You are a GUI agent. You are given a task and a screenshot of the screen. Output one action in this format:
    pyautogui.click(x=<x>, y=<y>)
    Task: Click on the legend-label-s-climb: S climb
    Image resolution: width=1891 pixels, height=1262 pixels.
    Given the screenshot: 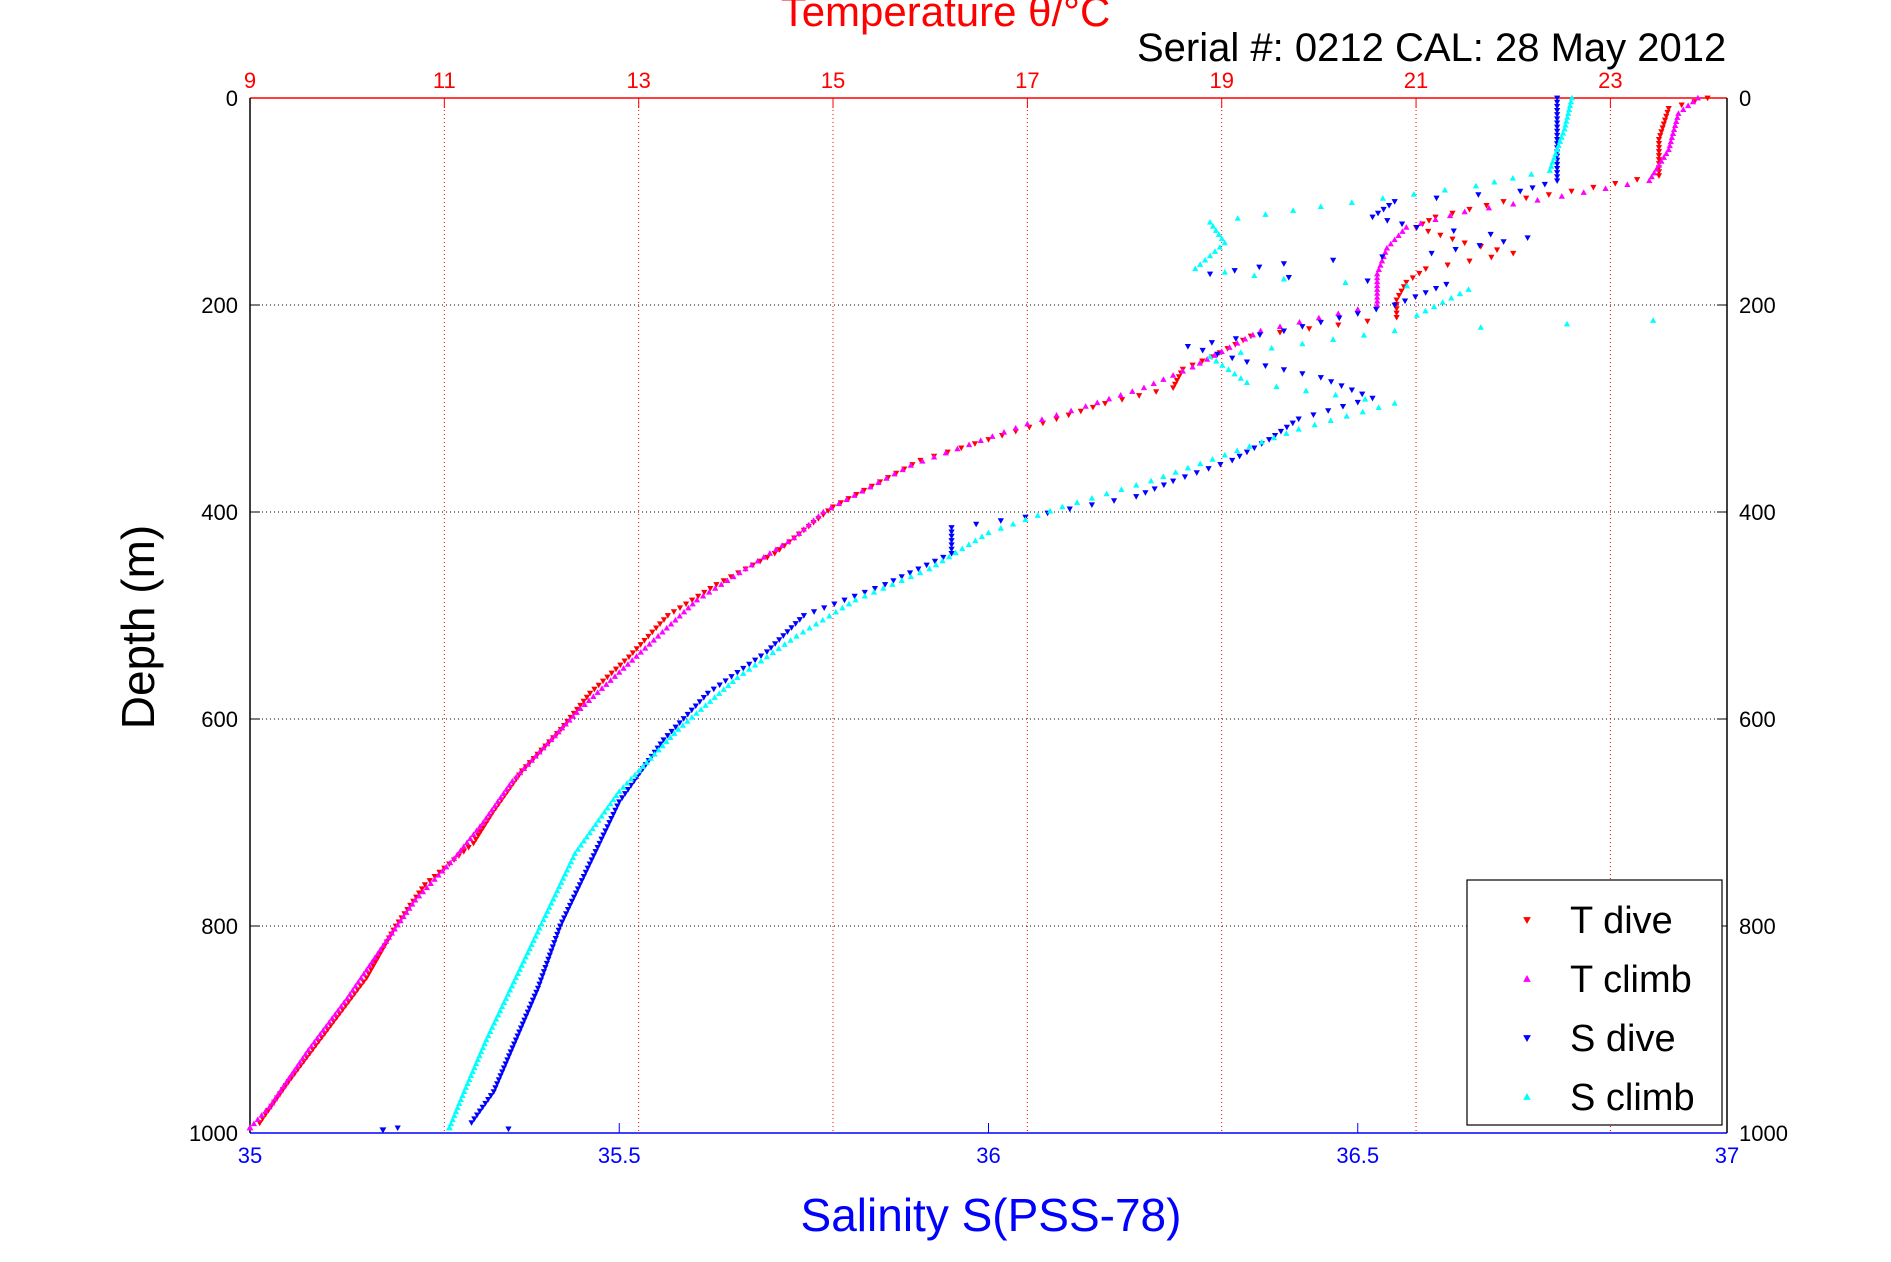 What is the action you would take?
    pyautogui.click(x=1632, y=1098)
    